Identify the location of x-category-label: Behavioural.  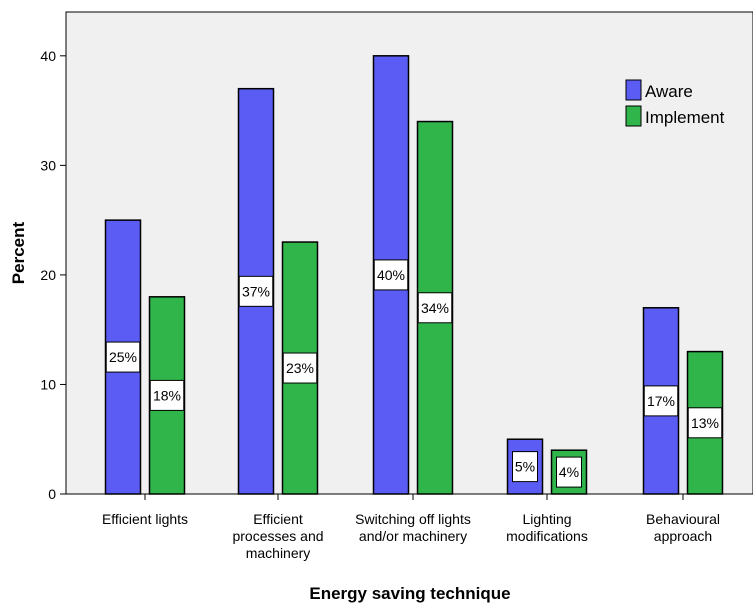
(683, 519).